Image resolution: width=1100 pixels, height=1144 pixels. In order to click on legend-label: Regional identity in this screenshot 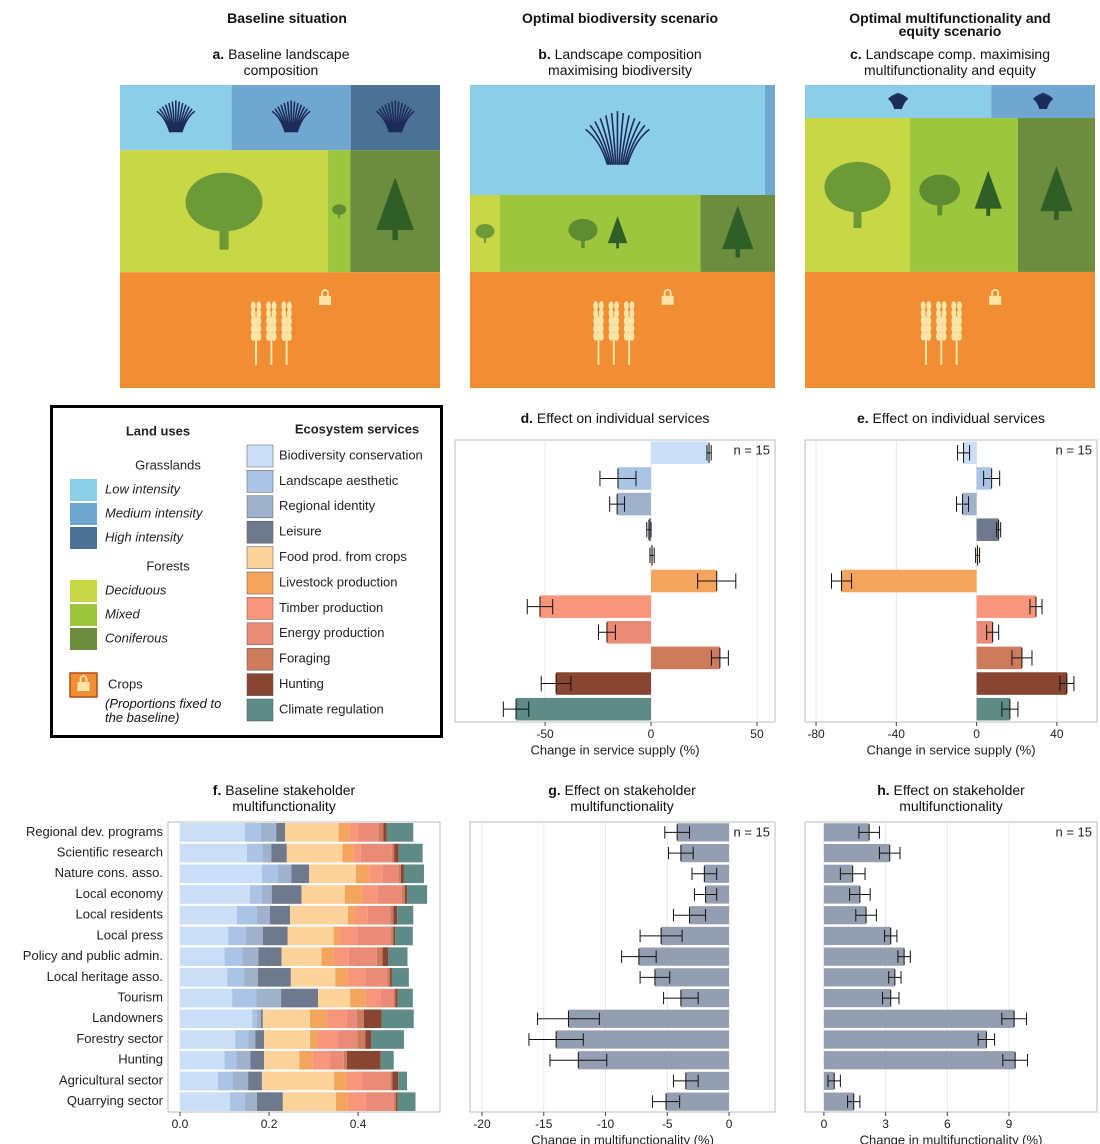, I will do `click(327, 505)`.